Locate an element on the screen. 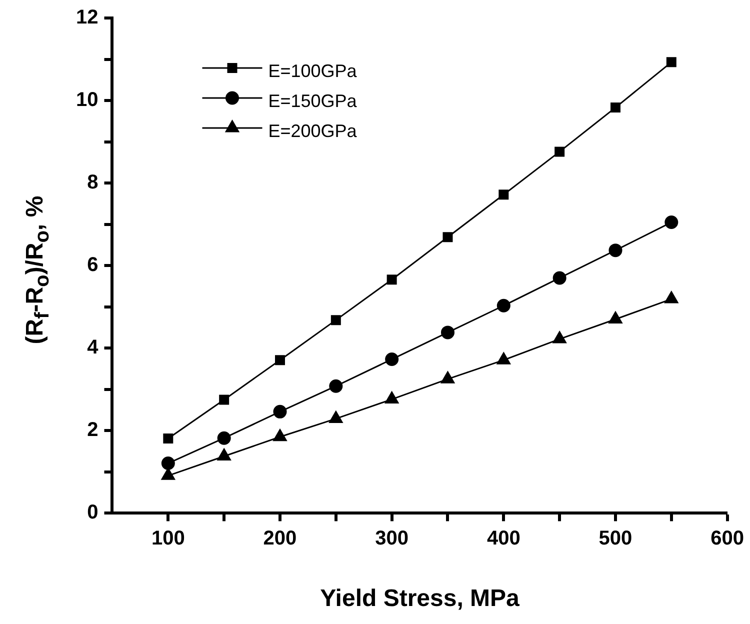  y-tick-label: 2 is located at coordinates (92, 430).